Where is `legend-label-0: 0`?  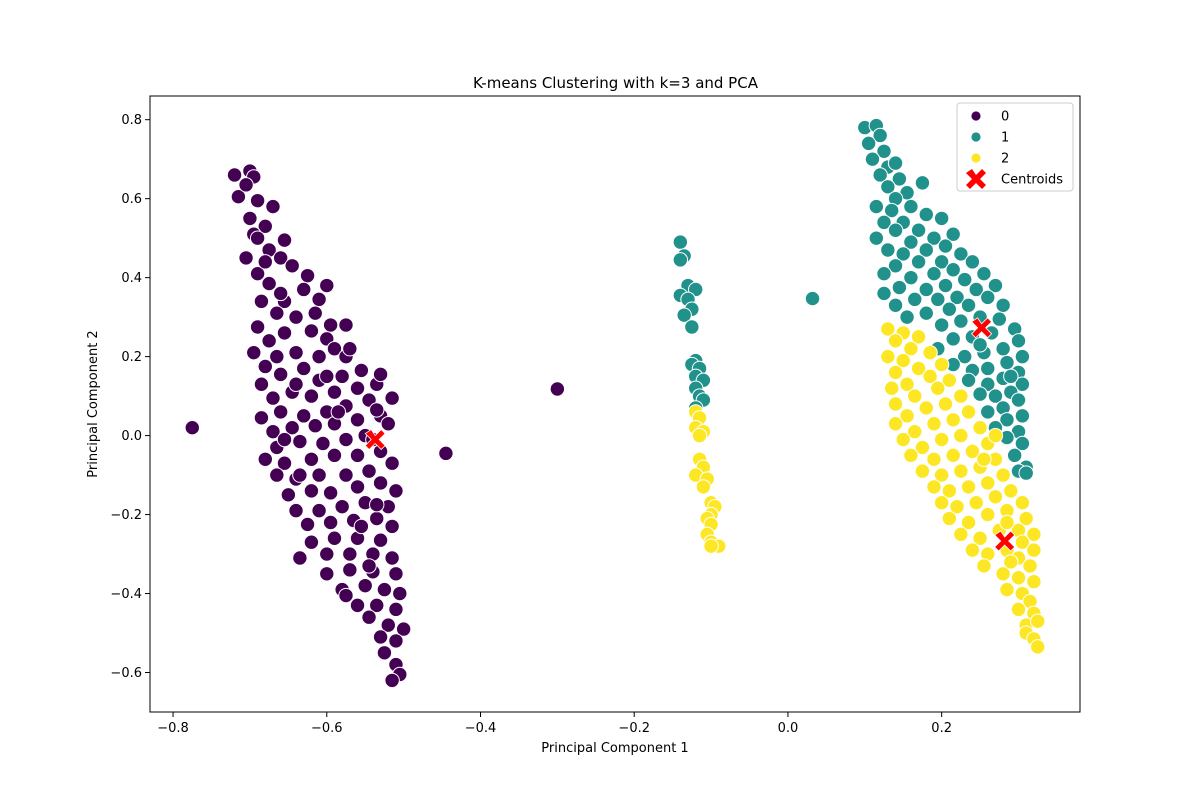 legend-label-0: 0 is located at coordinates (1005, 117).